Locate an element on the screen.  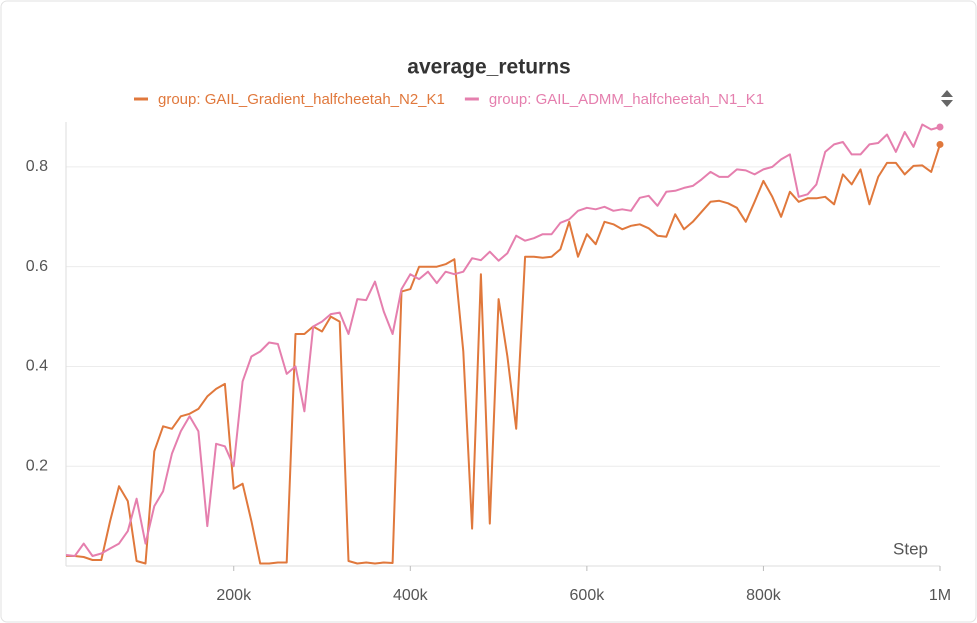
x-tick-label: 600k is located at coordinates (588, 595).